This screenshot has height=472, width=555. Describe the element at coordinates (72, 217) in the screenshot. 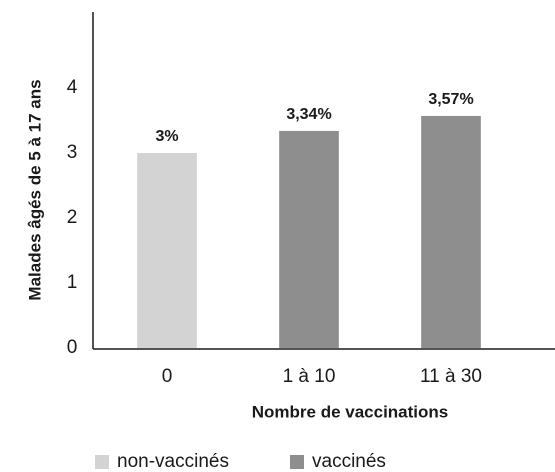

I see `y-tick-label: 2` at that location.